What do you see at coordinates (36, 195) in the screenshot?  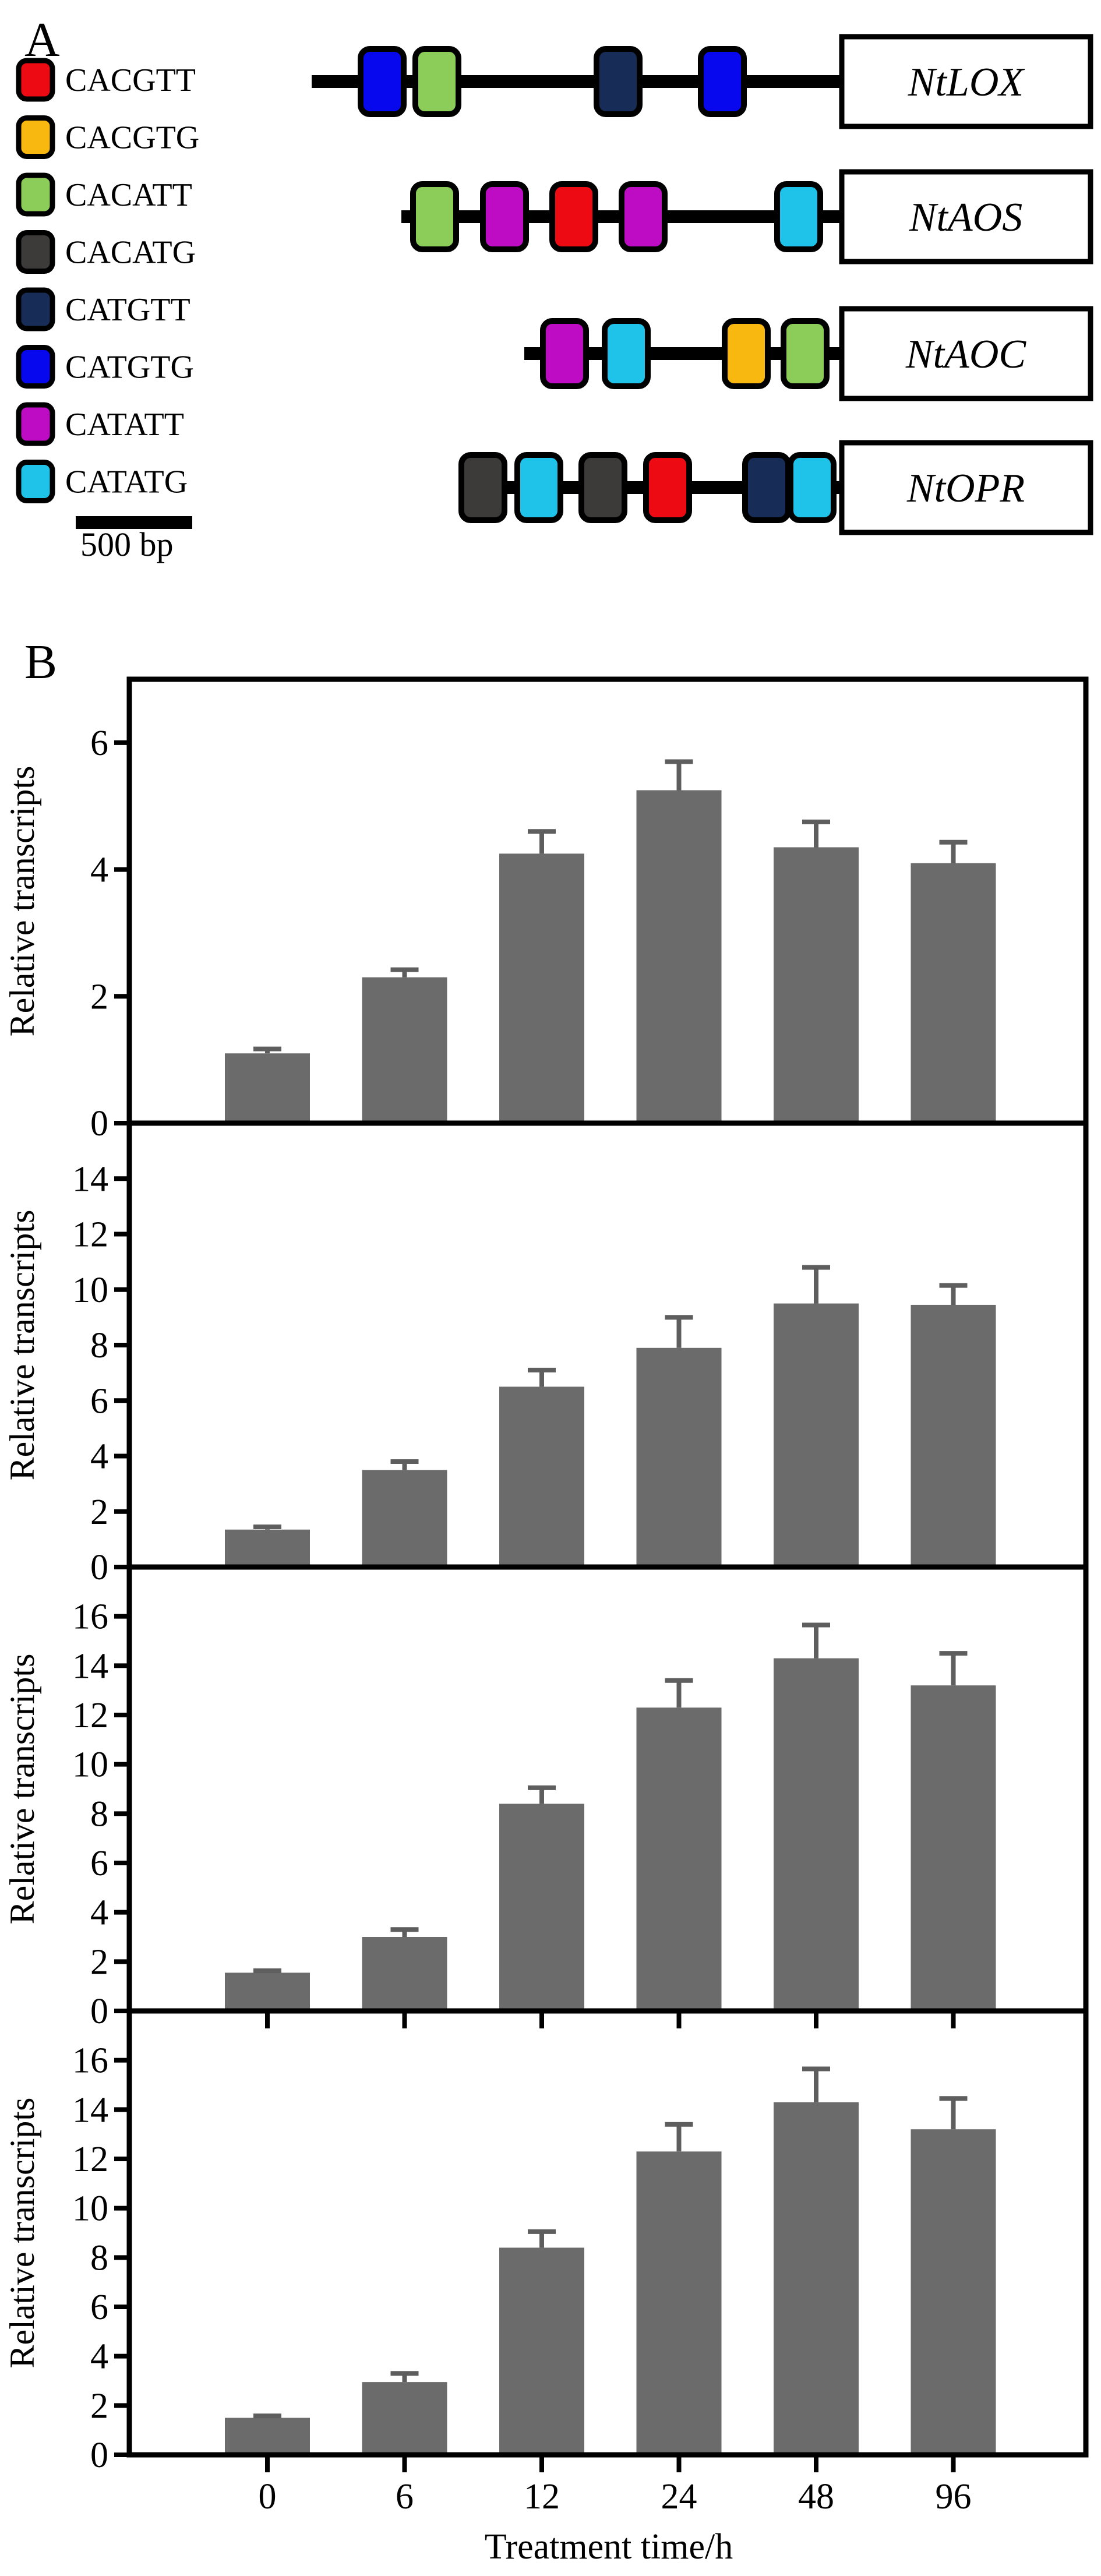 I see `legend-swatch-cacatt` at bounding box center [36, 195].